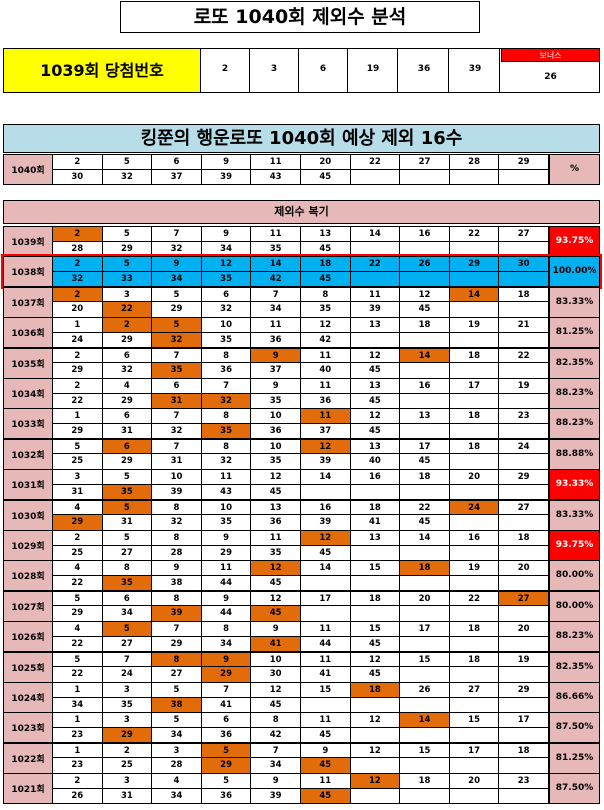  I want to click on number-cell: 28, so click(78, 248).